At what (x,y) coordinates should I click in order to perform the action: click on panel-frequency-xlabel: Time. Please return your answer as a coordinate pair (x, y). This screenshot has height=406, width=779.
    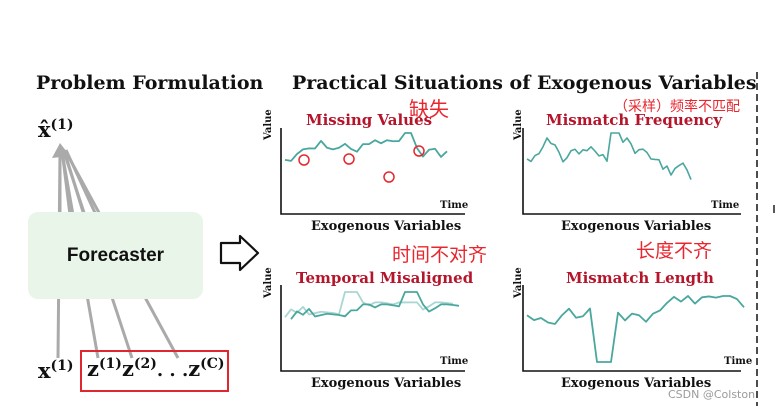
    Looking at the image, I should click on (725, 205).